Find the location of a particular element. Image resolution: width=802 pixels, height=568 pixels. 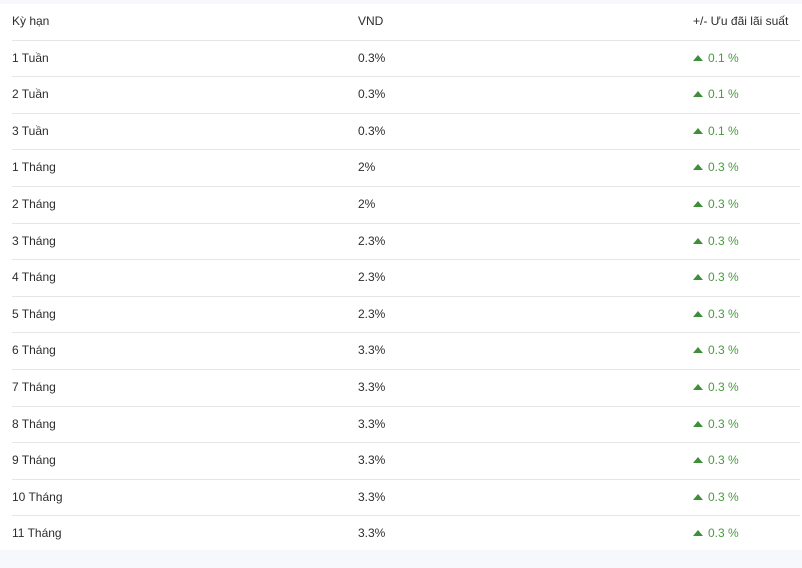

term-cell: 4 Tháng is located at coordinates (34, 277).